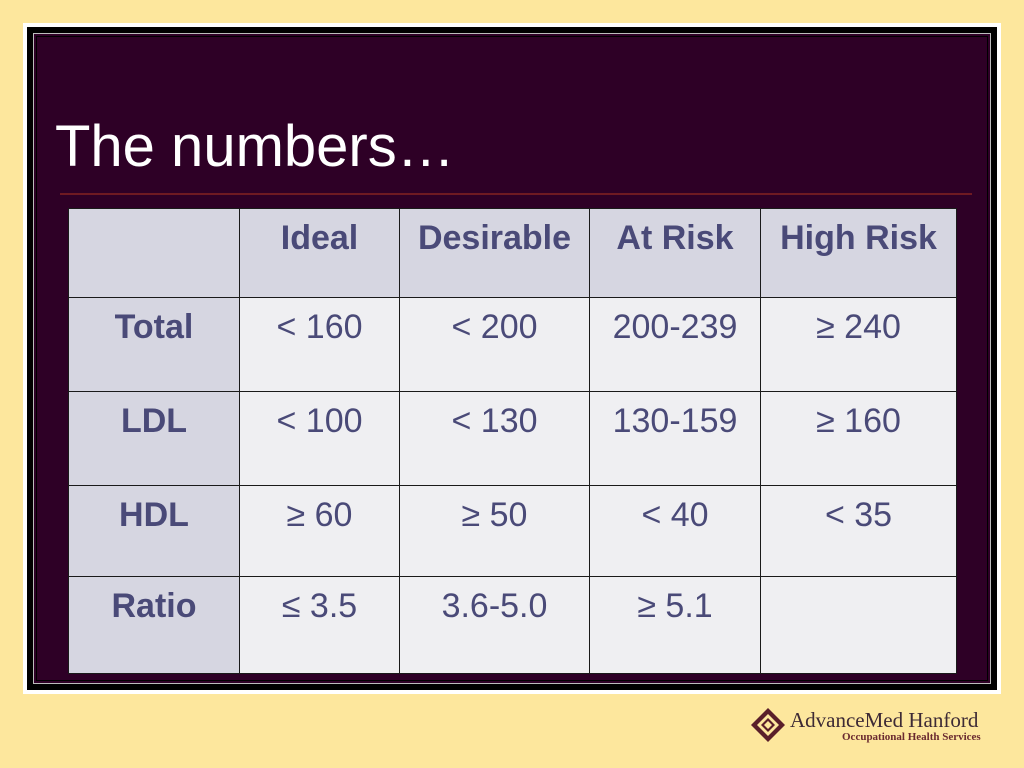 The image size is (1024, 768). I want to click on table-row: Total < 160 < 200 200-239 ≥ 240, so click(512, 344).